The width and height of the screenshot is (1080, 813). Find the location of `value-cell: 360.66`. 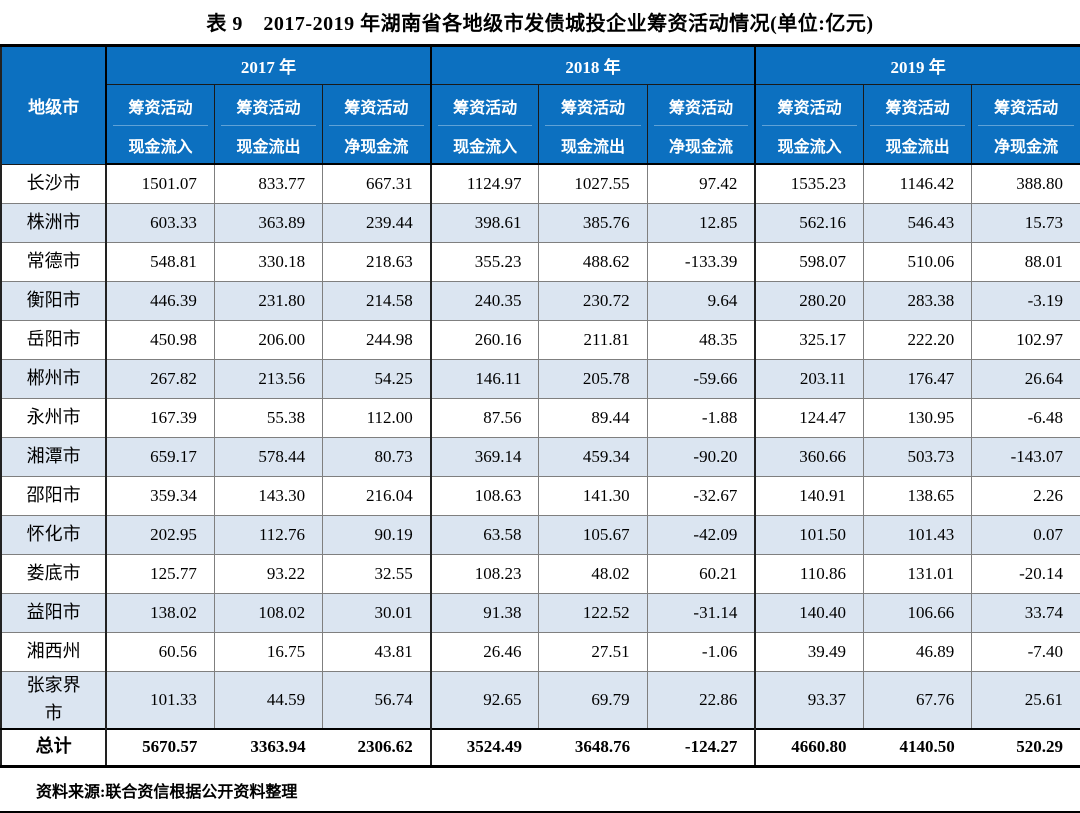

value-cell: 360.66 is located at coordinates (809, 457).